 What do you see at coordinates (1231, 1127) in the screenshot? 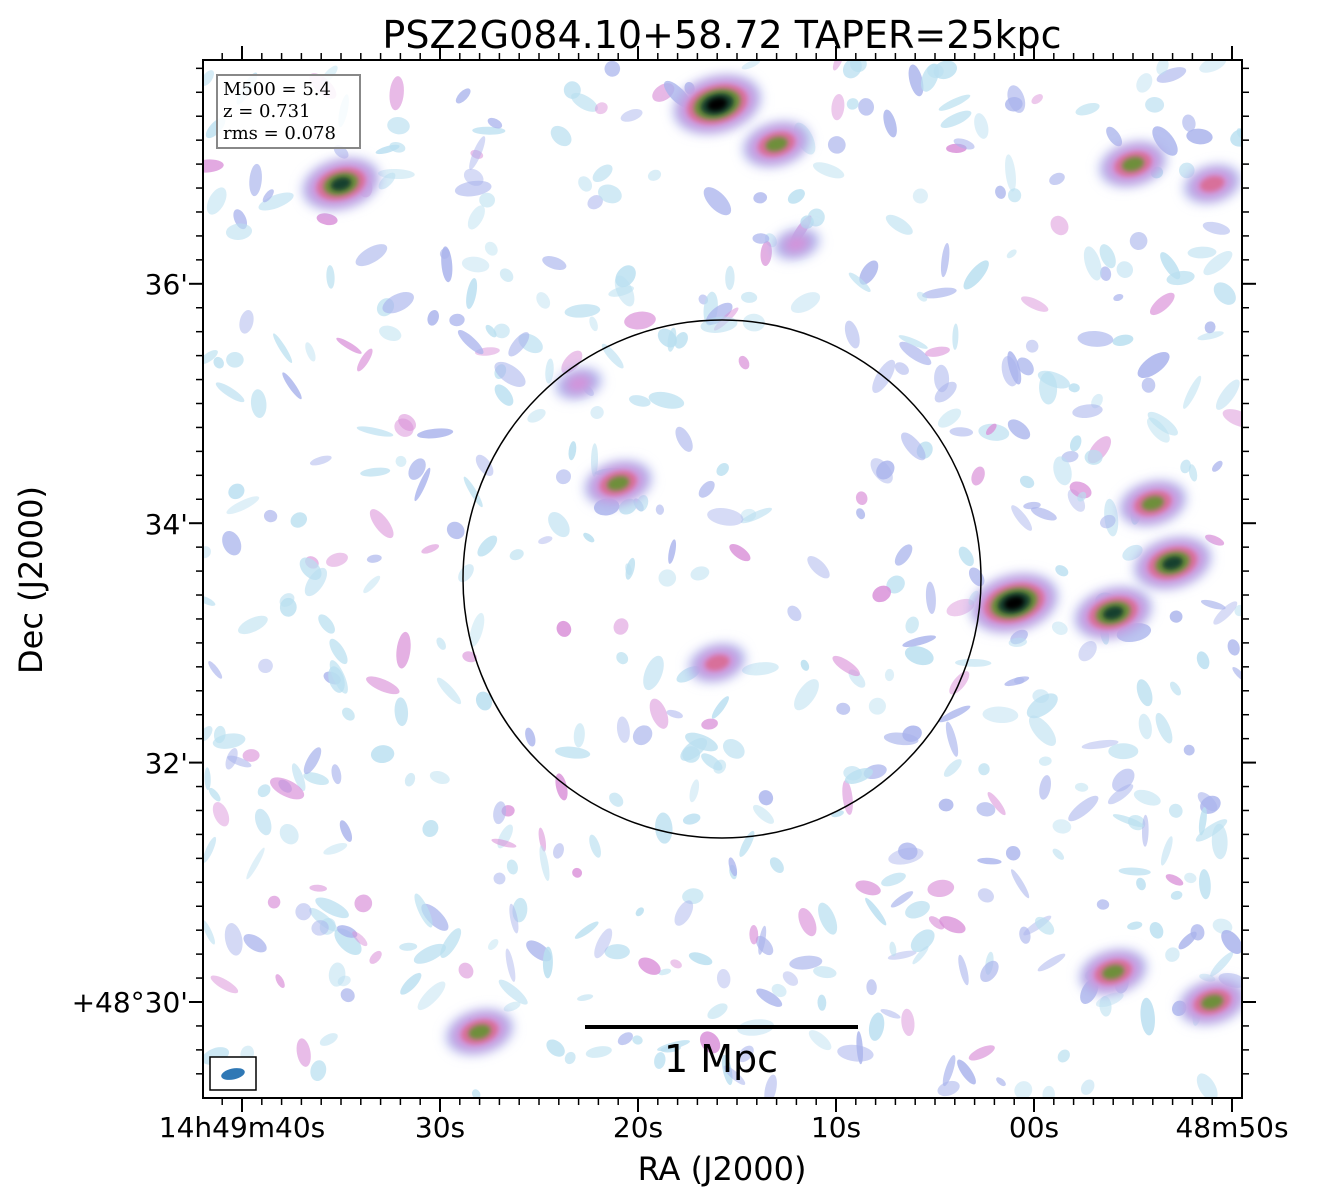
I see `x-tick-label: 48m50s` at bounding box center [1231, 1127].